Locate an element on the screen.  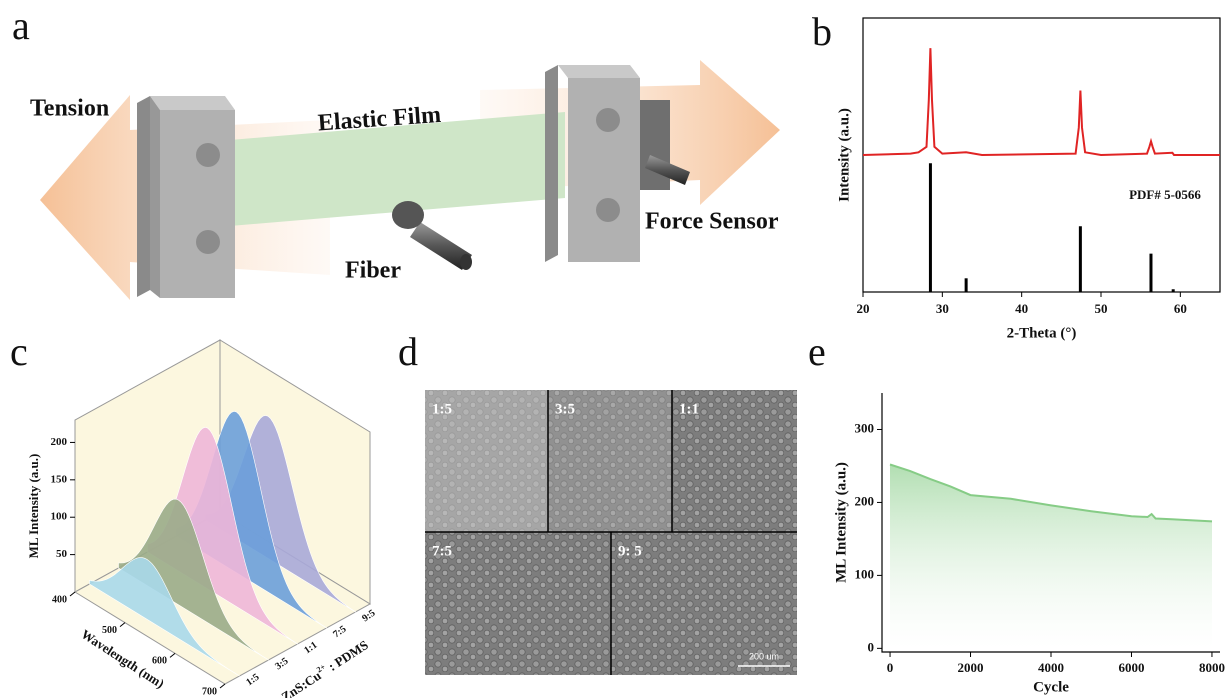
x-tick-label: 40 is located at coordinates (1021, 308).